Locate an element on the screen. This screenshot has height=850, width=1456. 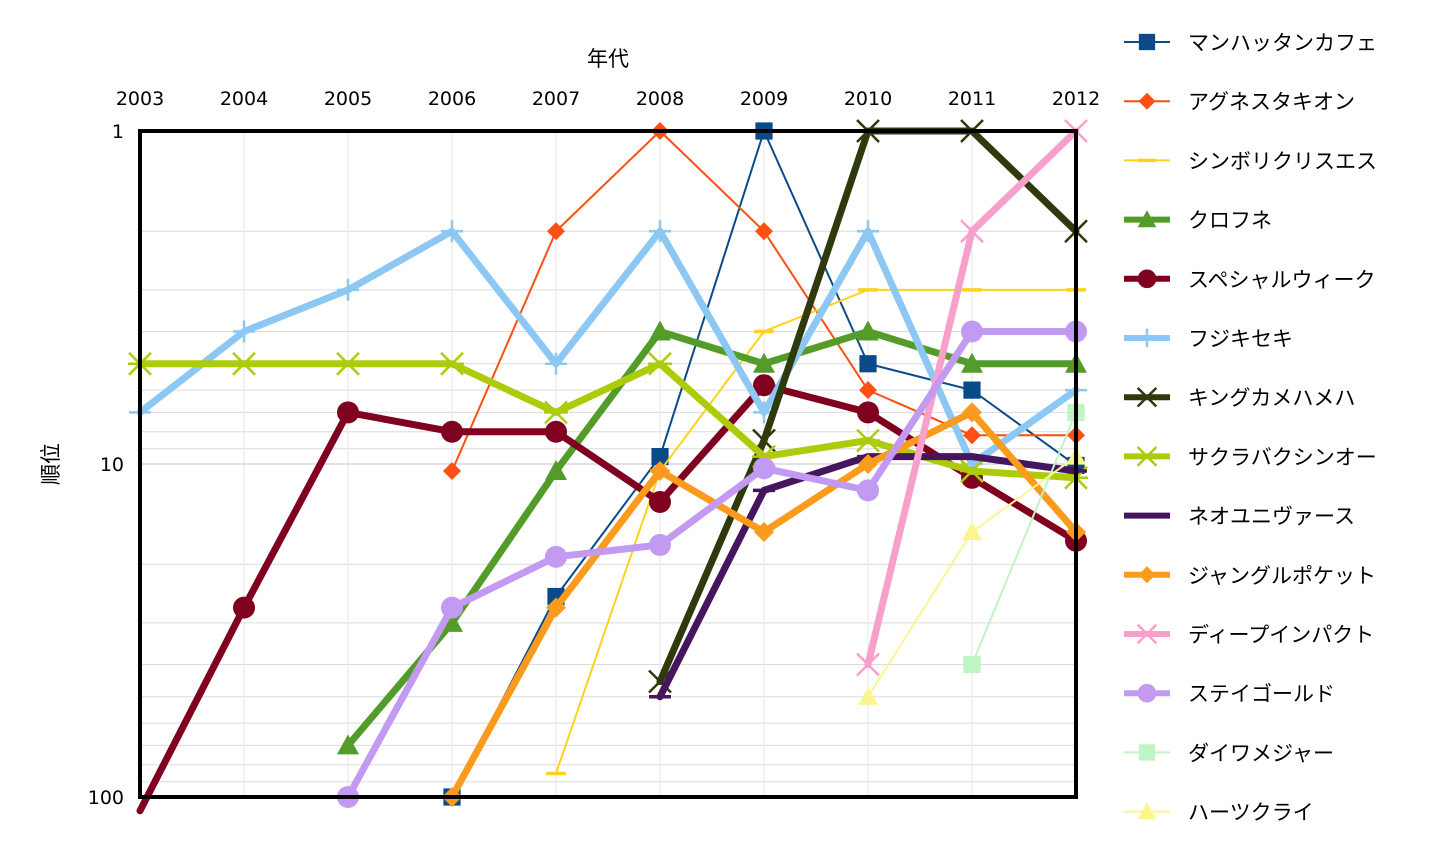
legend-label: フジキセキ is located at coordinates (1240, 339).